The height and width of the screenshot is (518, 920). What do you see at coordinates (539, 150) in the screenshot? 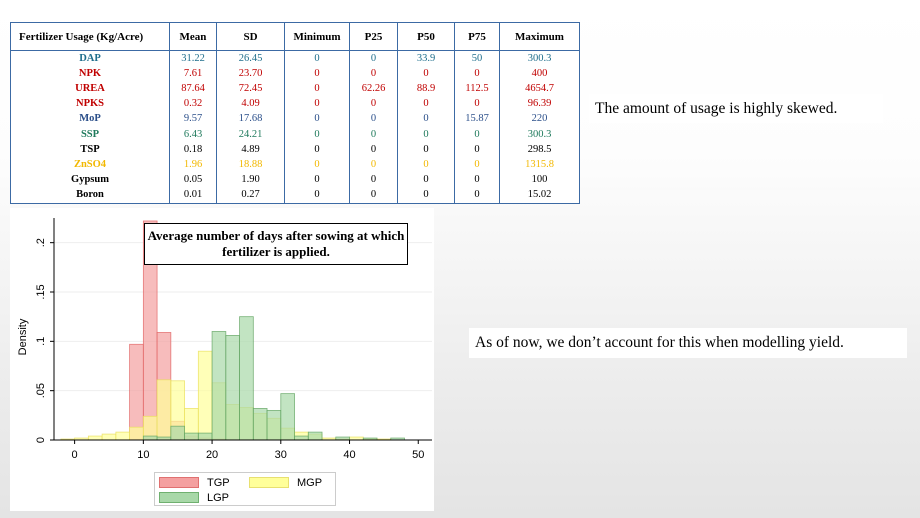
I see `table-cell: 298.5` at bounding box center [539, 150].